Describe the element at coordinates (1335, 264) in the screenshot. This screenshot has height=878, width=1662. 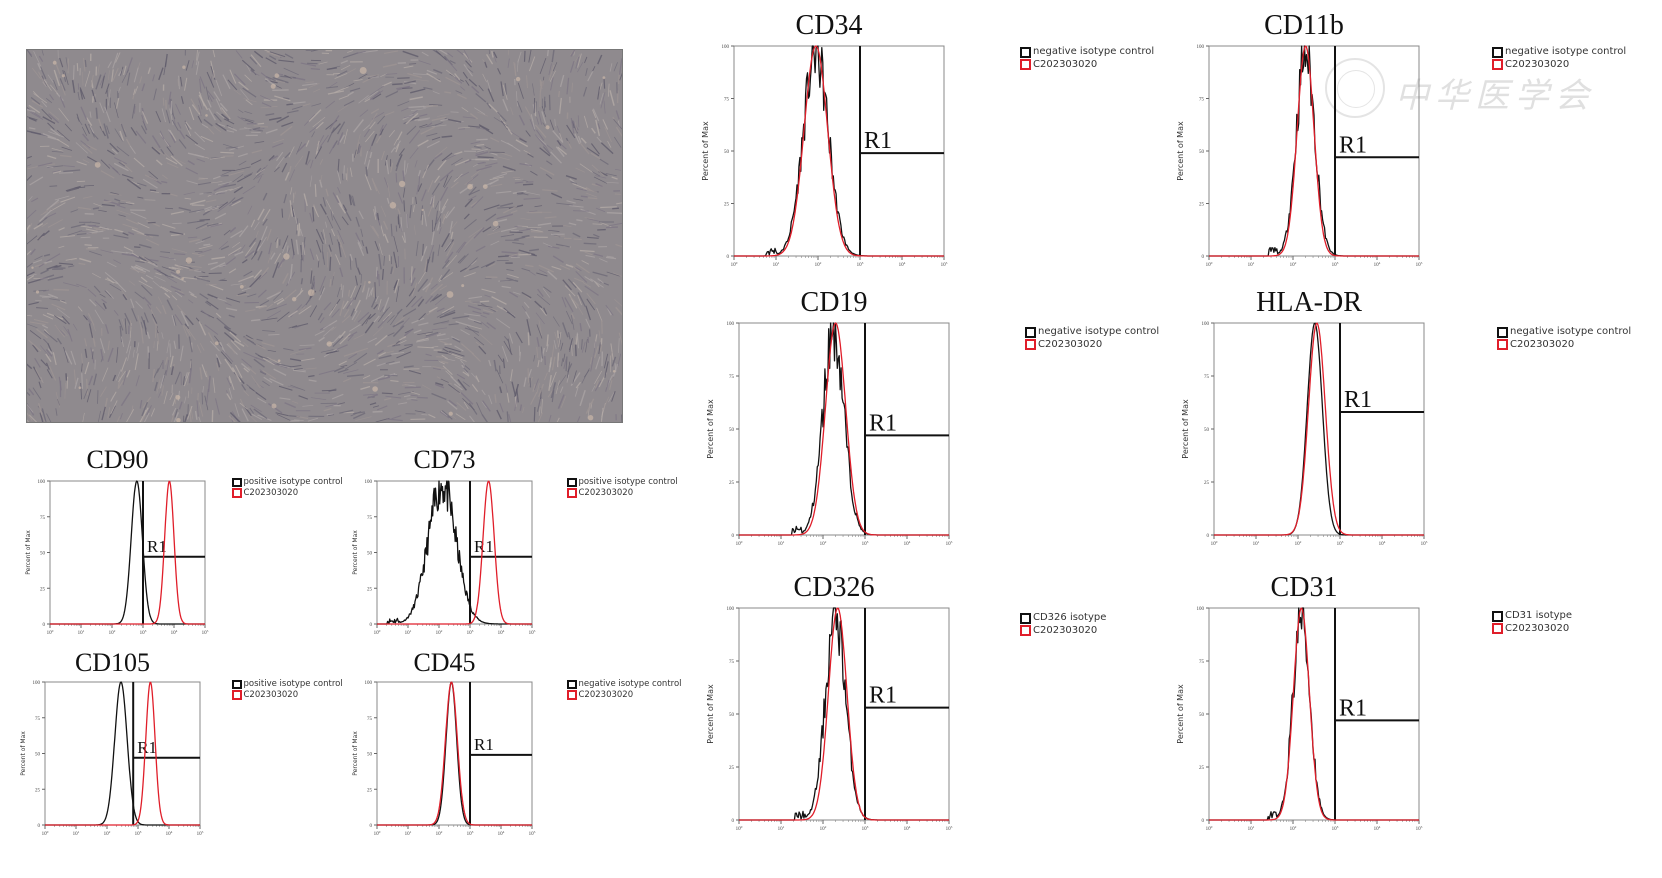
I see `x-tick-label: 10³` at that location.